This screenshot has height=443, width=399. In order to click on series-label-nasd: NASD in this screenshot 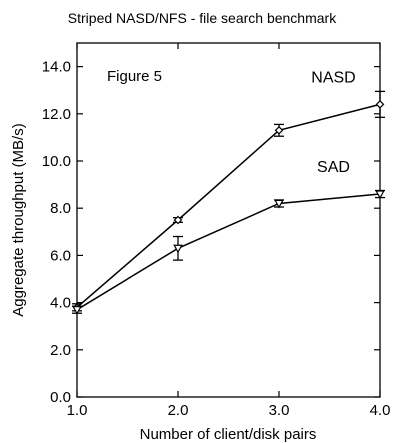, I will do `click(333, 77)`.